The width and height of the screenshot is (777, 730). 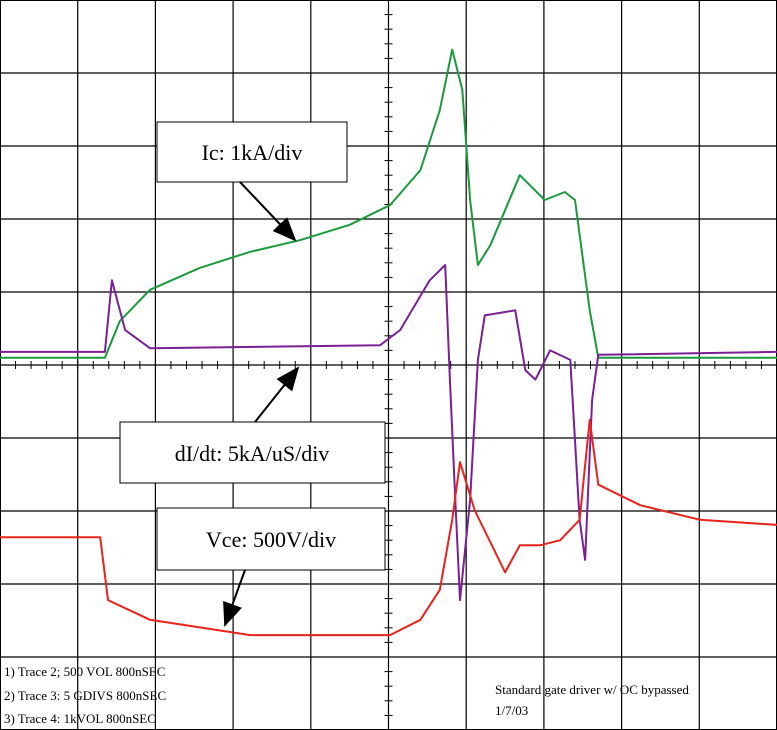 I want to click on trace-label: Vce: 500V/div, so click(x=271, y=539).